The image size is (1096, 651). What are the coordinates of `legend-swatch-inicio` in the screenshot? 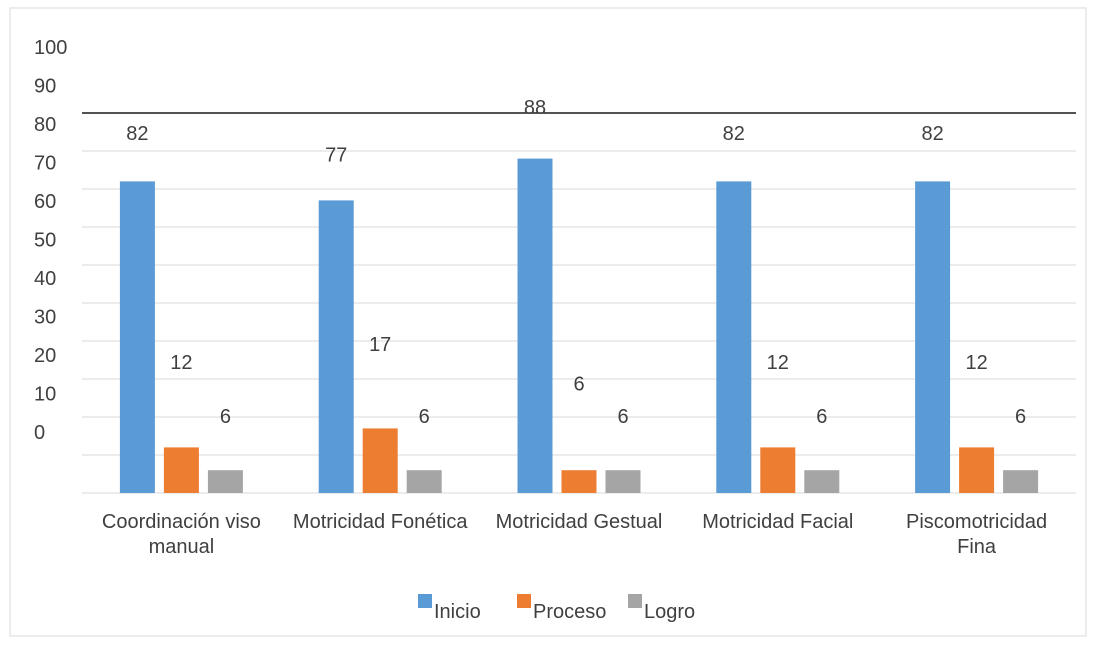 It's located at (425, 601).